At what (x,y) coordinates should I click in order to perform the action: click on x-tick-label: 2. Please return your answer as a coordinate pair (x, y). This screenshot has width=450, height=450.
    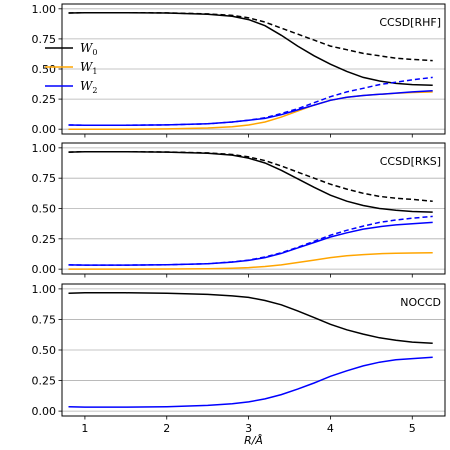
    Looking at the image, I should click on (166, 428).